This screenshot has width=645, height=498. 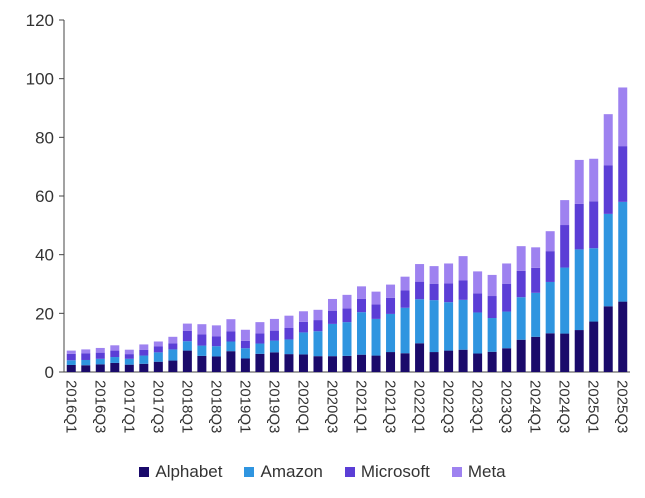 I want to click on bar-microsoft-2016q1, so click(x=71, y=357).